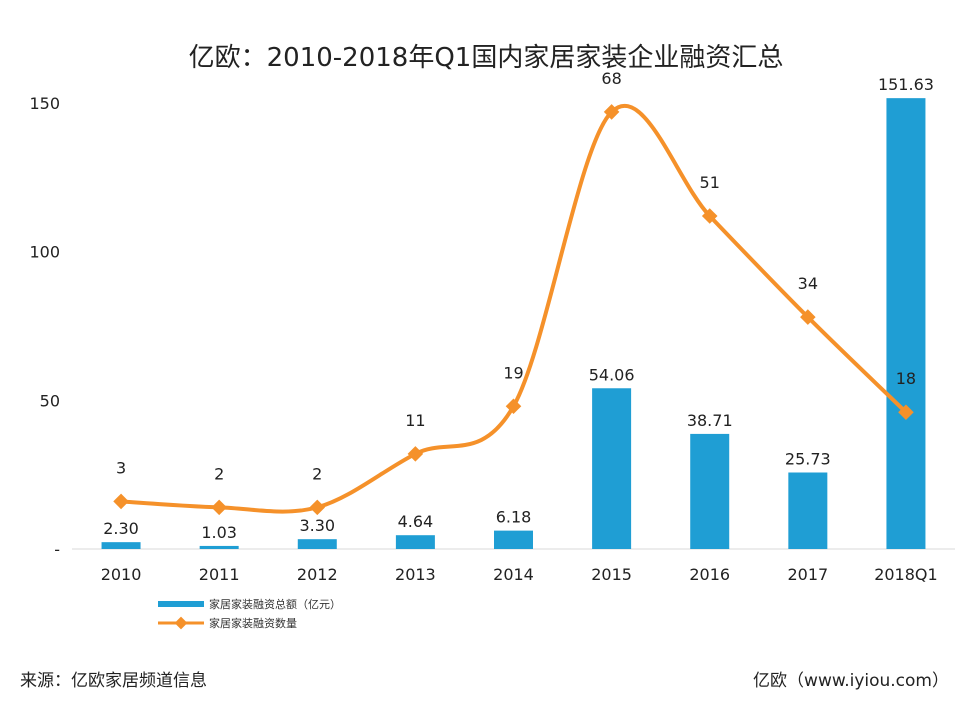 This screenshot has height=703, width=973. What do you see at coordinates (611, 574) in the screenshot?
I see `x-tick-label: 2015` at bounding box center [611, 574].